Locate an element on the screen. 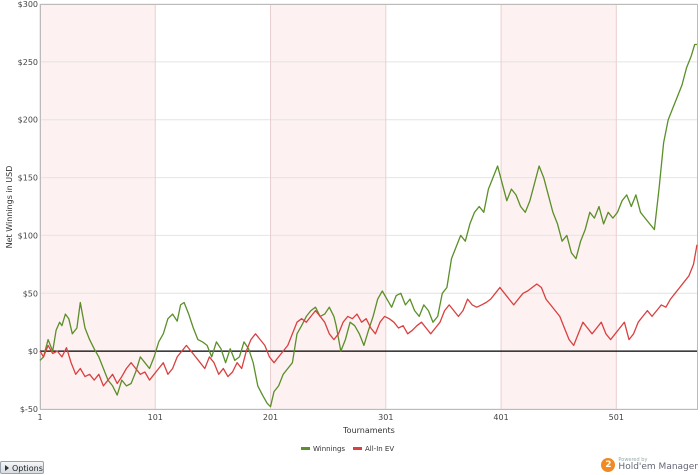 The image size is (700, 475). y-tick-label: $200 is located at coordinates (28, 120).